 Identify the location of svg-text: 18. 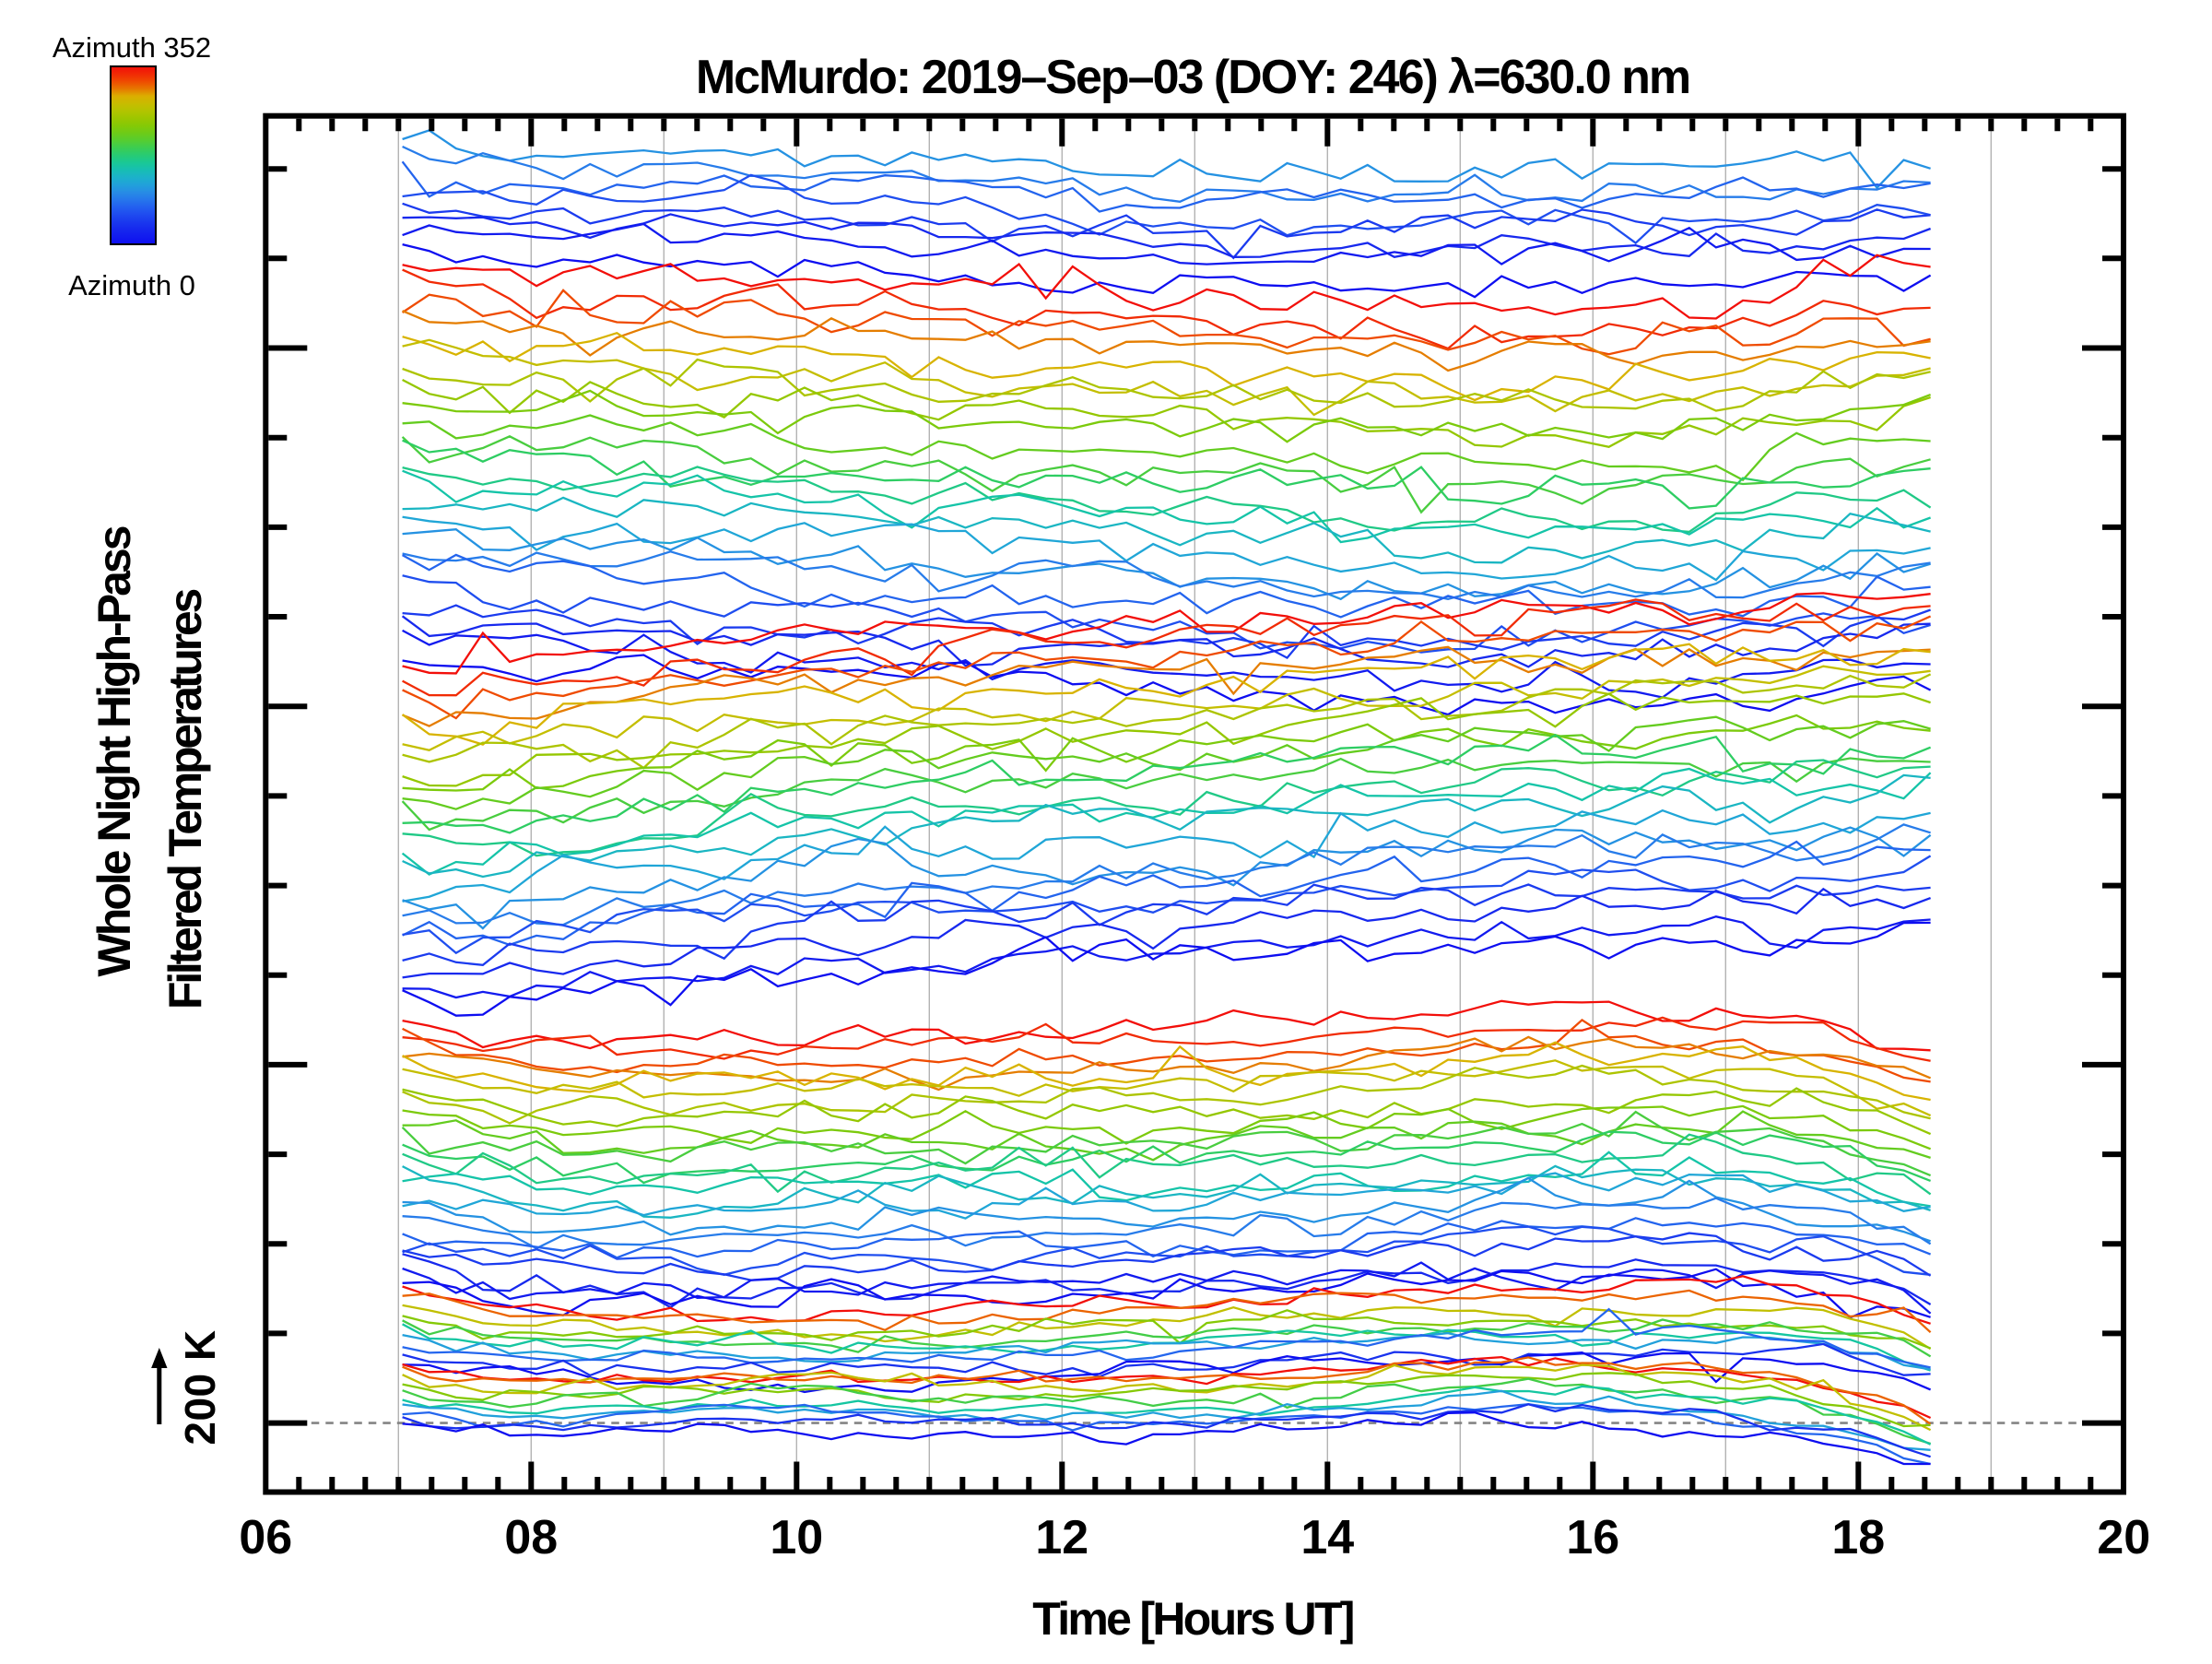
(1858, 1537).